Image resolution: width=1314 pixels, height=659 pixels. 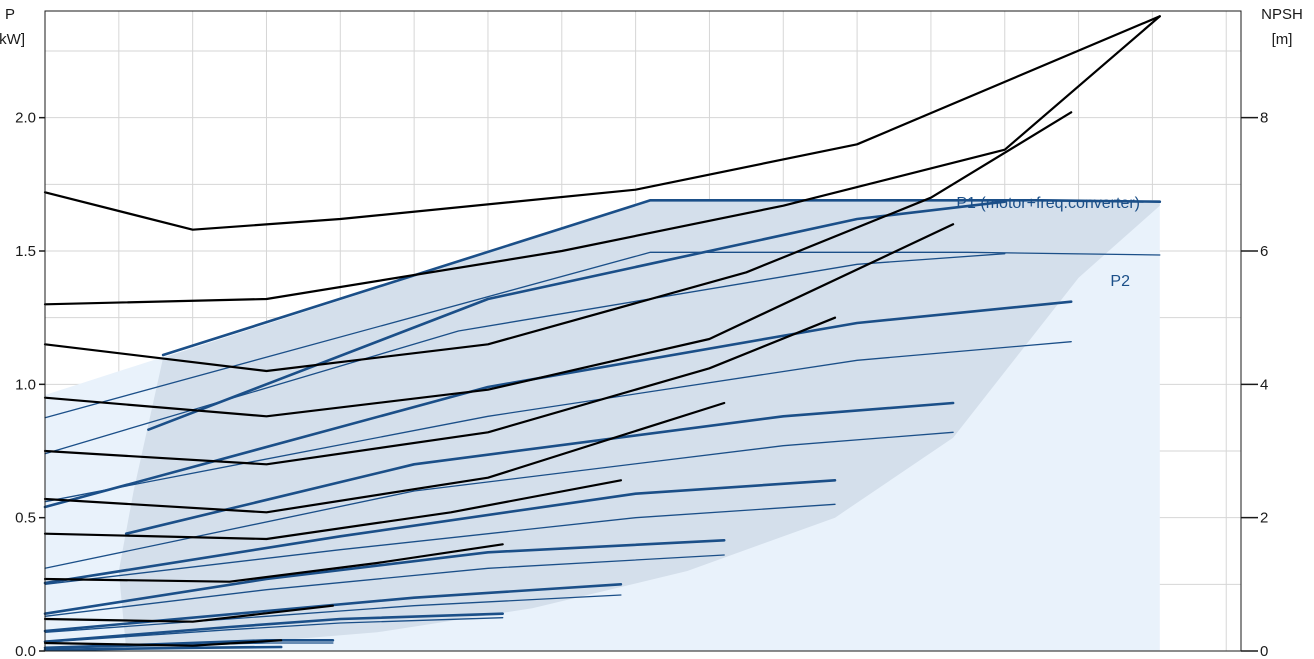 I want to click on left-tick-label: 1.0, so click(x=25, y=384).